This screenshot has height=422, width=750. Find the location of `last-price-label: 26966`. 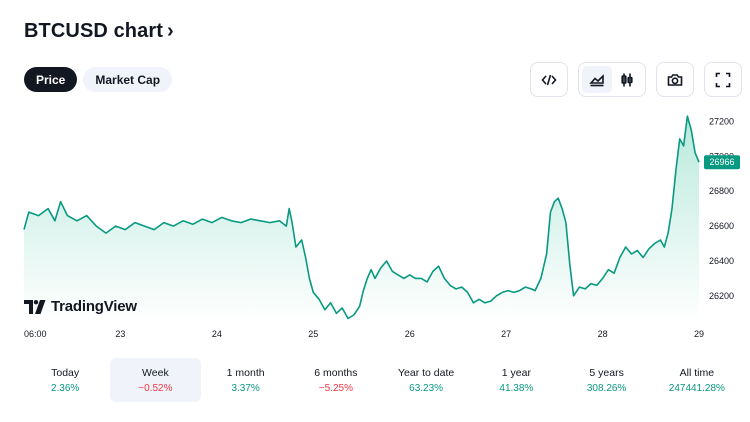

last-price-label: 26966 is located at coordinates (721, 162).